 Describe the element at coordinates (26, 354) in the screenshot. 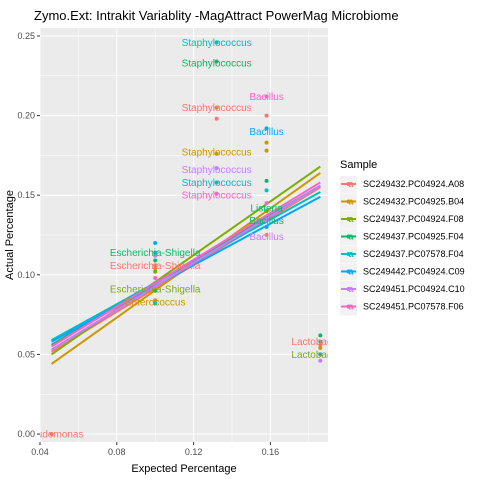

I see `y-tick-label: 0.05` at that location.